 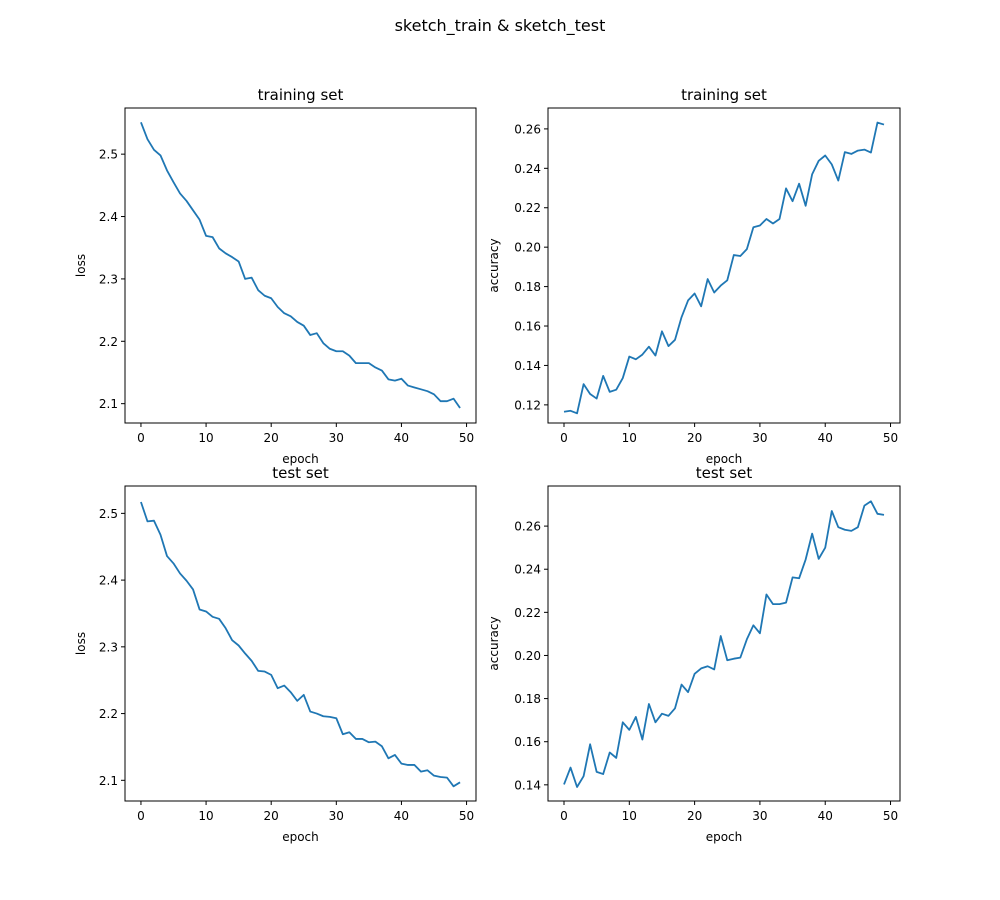 What do you see at coordinates (527, 405) in the screenshot?
I see `y-tick-label: 0.12` at bounding box center [527, 405].